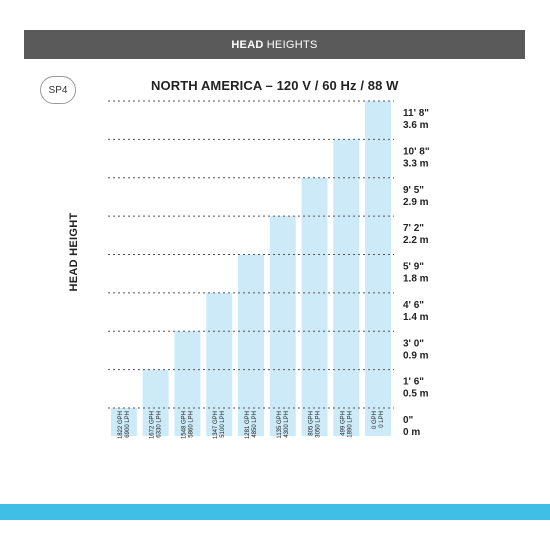  I want to click on y-tick-label: 9' 5" 2.9 m, so click(416, 196).